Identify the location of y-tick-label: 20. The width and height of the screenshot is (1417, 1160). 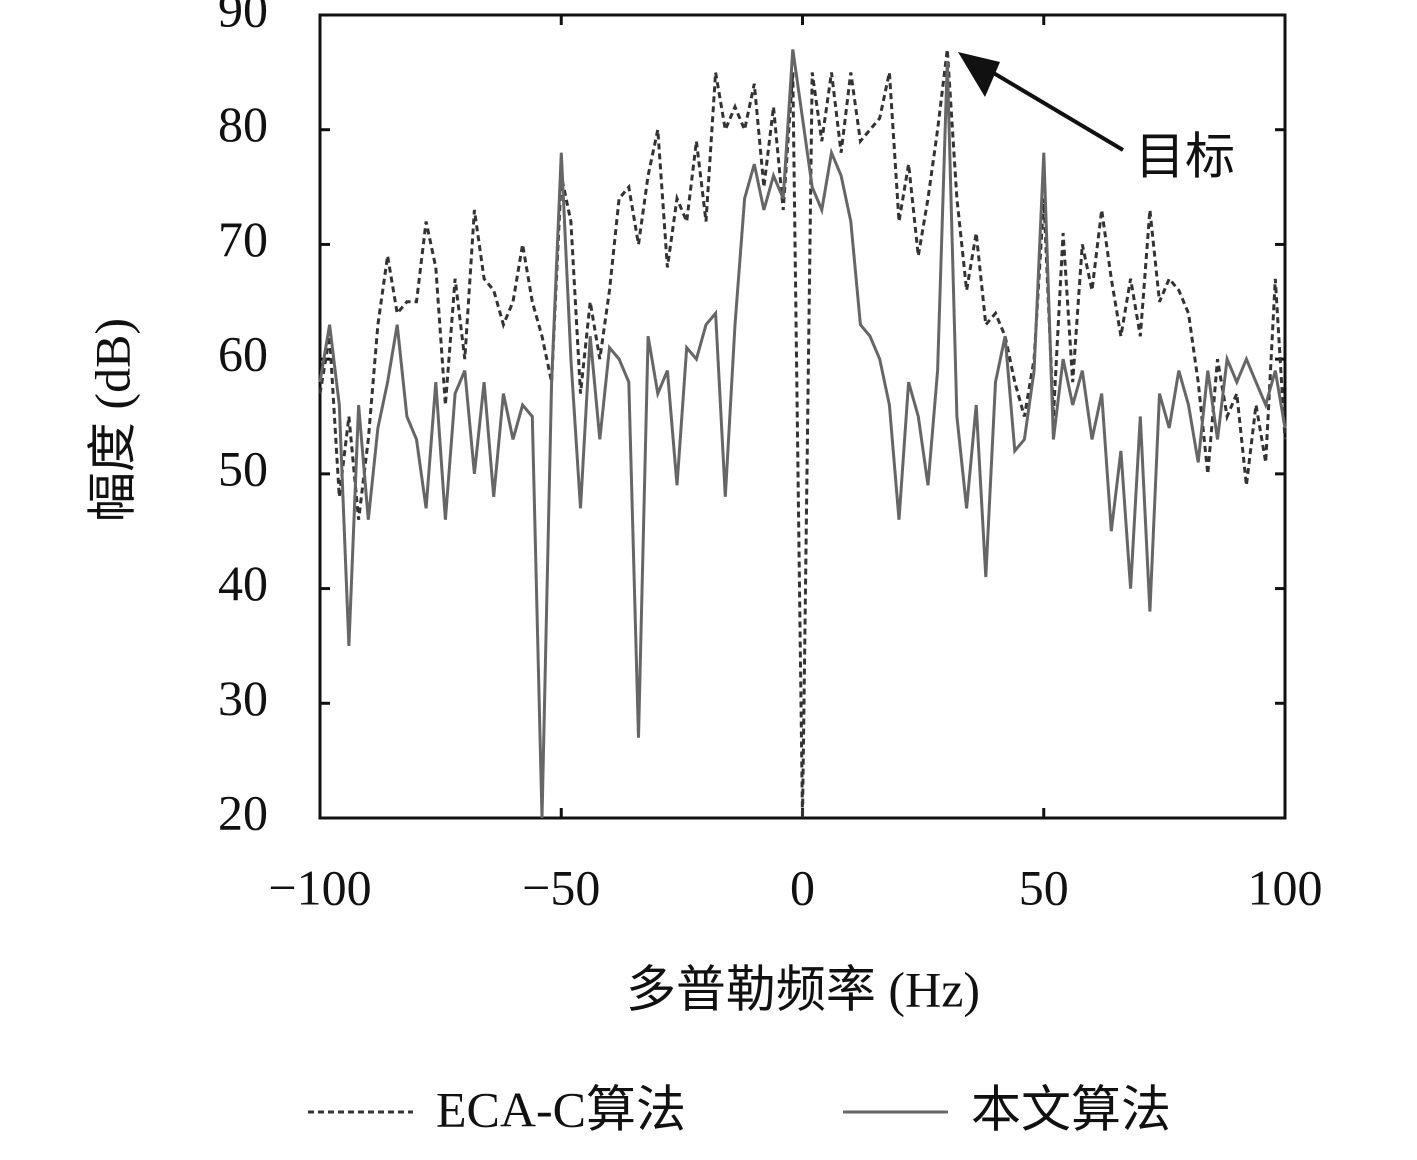
(243, 812).